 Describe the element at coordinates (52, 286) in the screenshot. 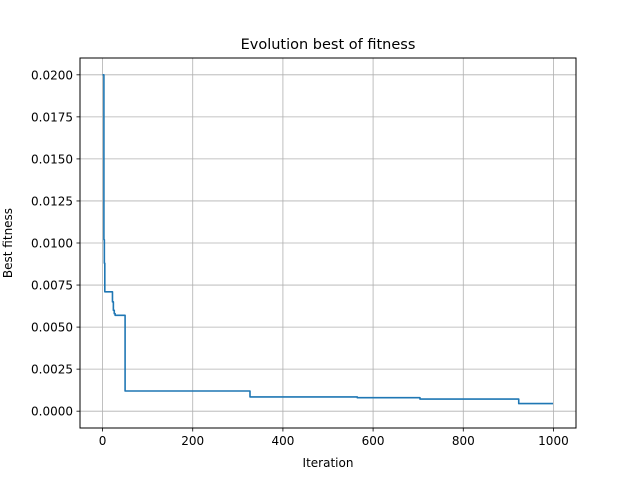

I see `y-tick-label: 0.0075` at that location.